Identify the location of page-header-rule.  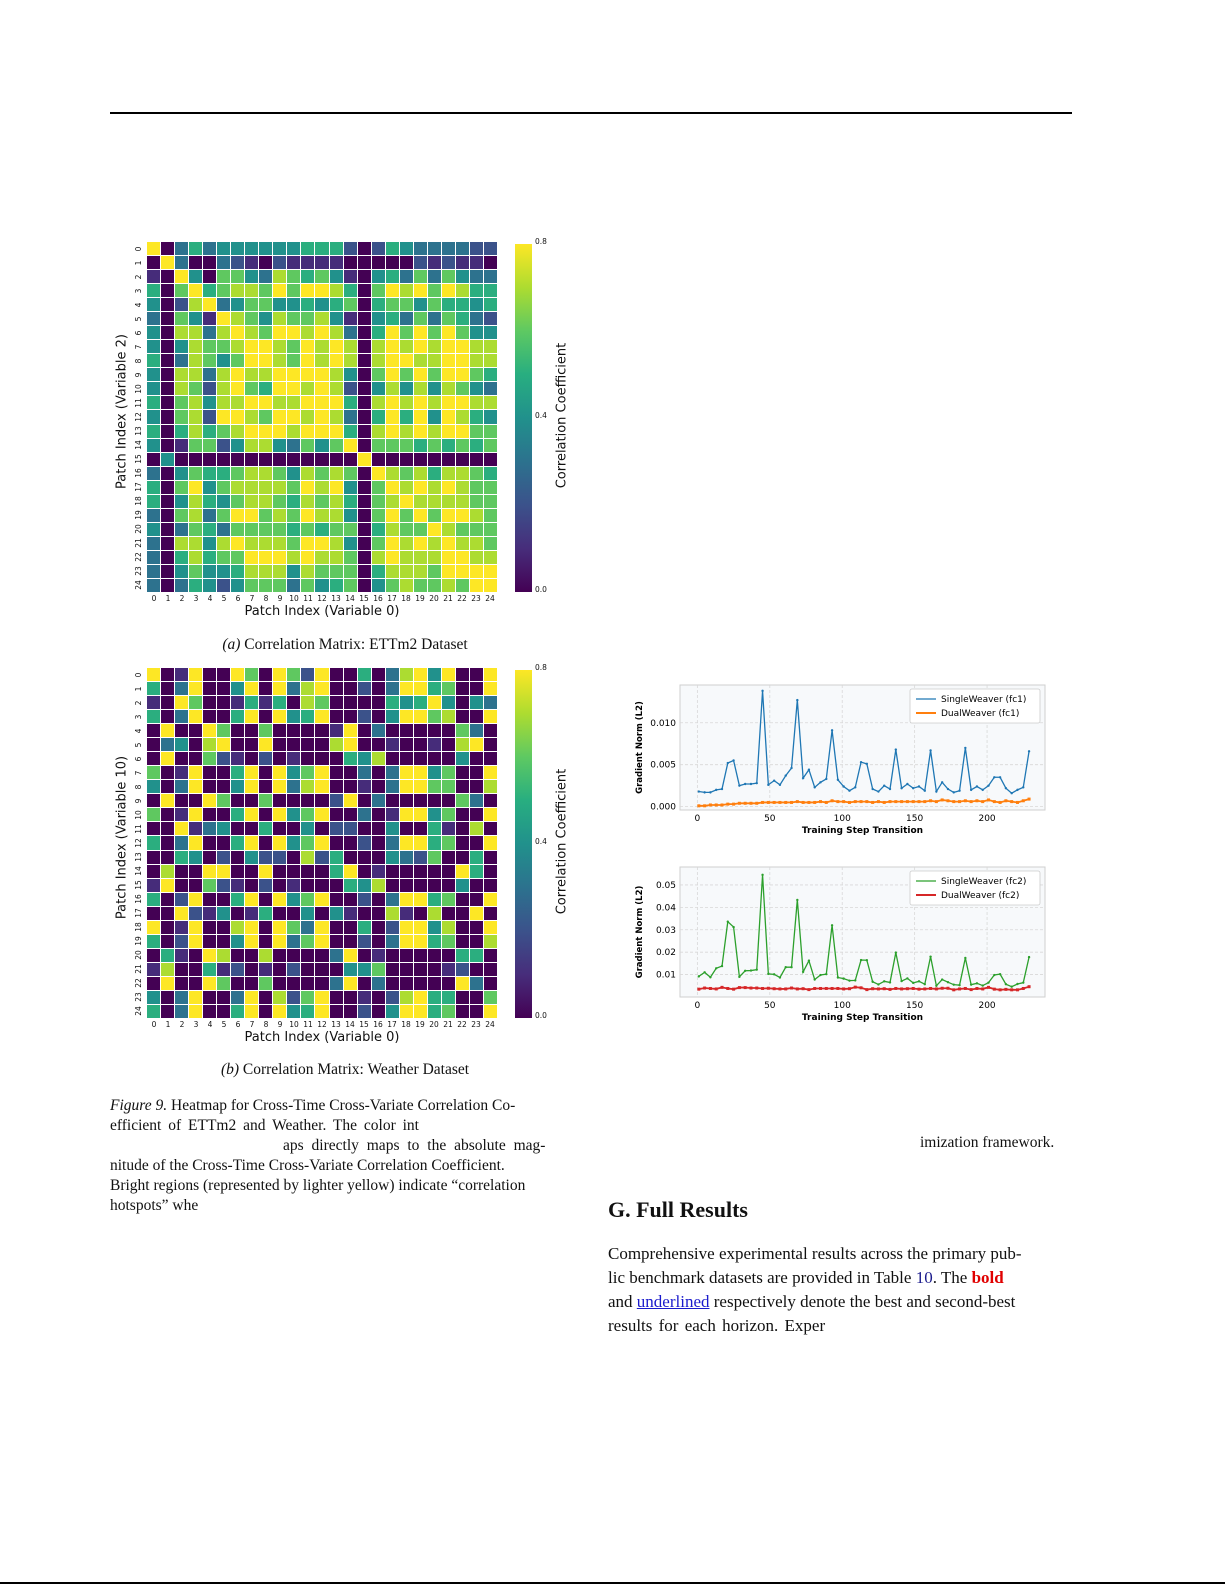
(591, 113).